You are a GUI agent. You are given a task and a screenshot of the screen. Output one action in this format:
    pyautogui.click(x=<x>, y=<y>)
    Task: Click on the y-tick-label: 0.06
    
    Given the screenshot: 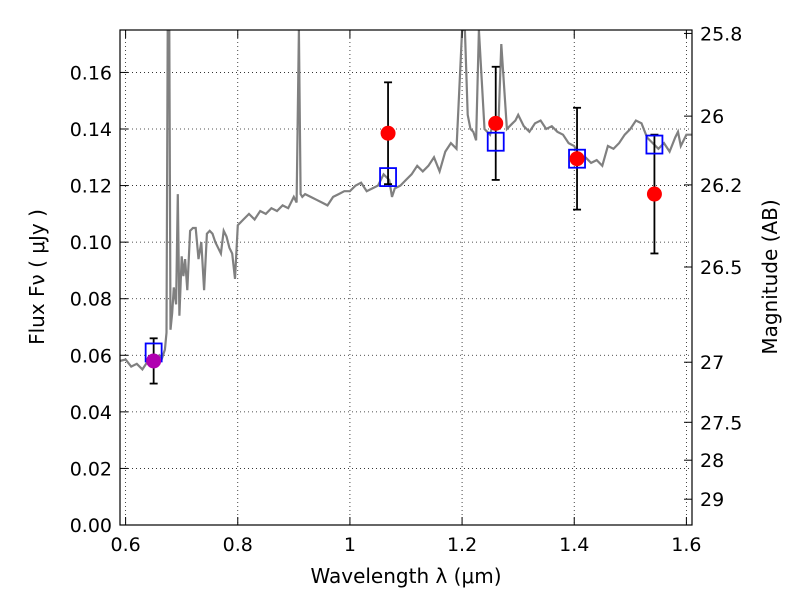 What is the action you would take?
    pyautogui.click(x=91, y=356)
    